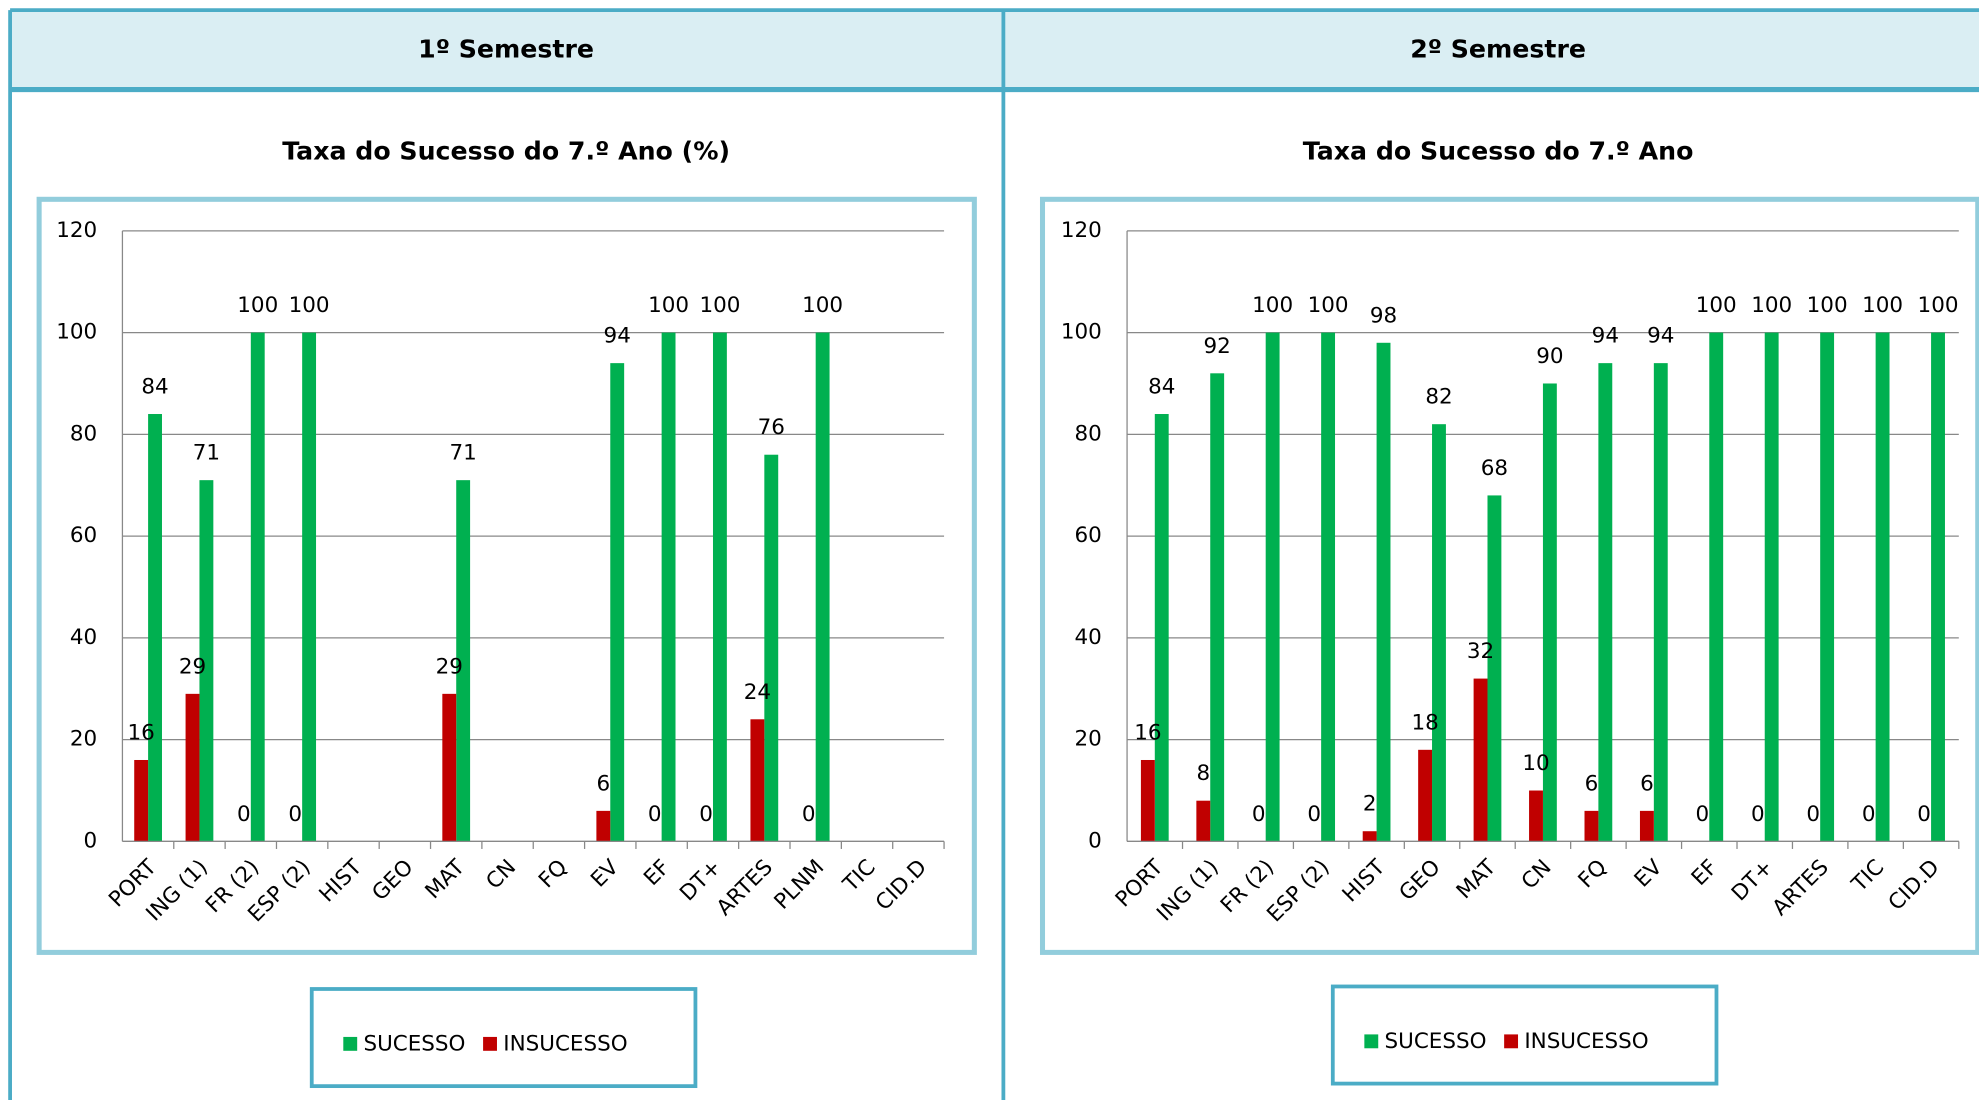  Describe the element at coordinates (1081, 230) in the screenshot. I see `y-tick-label: 120` at that location.